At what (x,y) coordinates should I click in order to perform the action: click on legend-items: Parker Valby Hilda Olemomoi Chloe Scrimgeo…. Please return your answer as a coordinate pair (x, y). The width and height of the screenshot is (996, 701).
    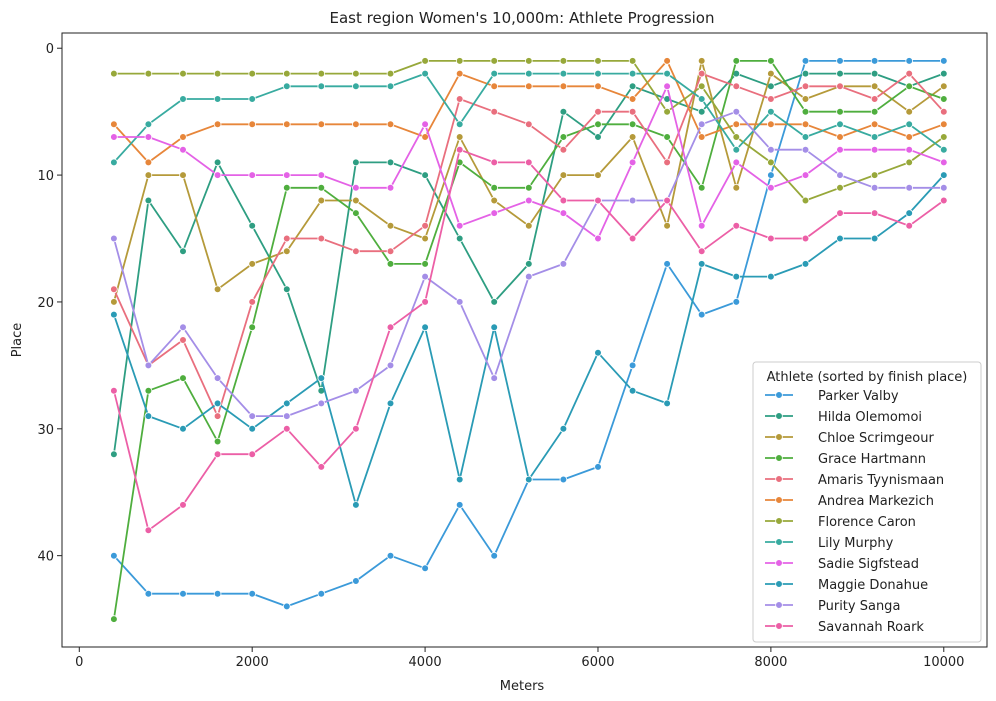
    Looking at the image, I should click on (854, 512).